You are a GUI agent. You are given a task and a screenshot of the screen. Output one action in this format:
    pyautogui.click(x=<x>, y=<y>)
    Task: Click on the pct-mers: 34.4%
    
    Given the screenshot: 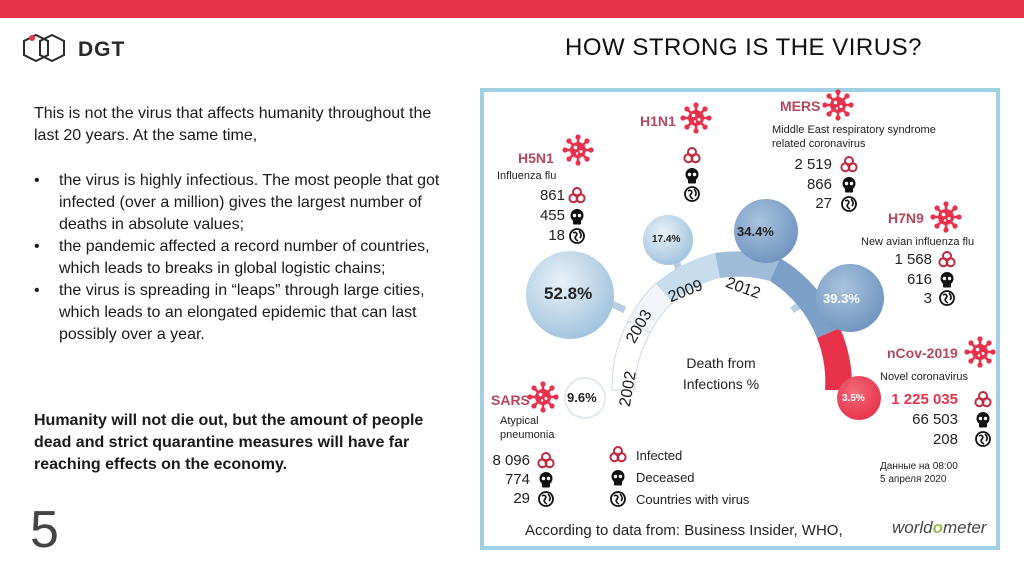 What is the action you would take?
    pyautogui.click(x=755, y=231)
    